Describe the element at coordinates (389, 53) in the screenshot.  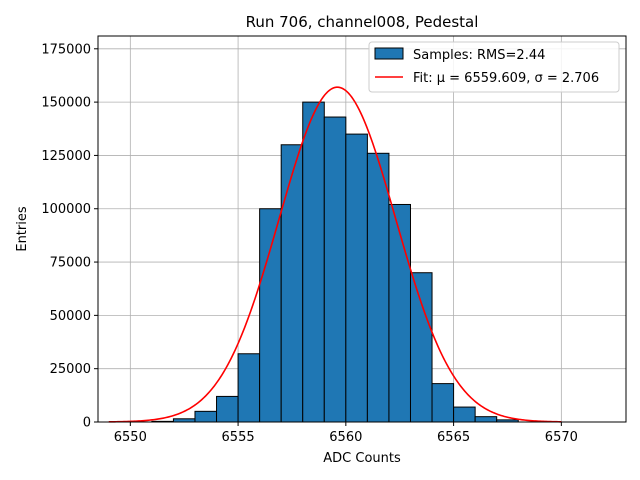
I see `legend-swatch-samples` at that location.